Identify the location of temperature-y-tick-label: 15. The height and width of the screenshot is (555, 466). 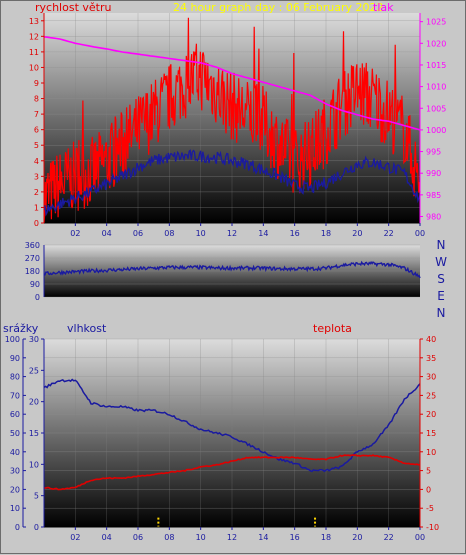
(431, 433).